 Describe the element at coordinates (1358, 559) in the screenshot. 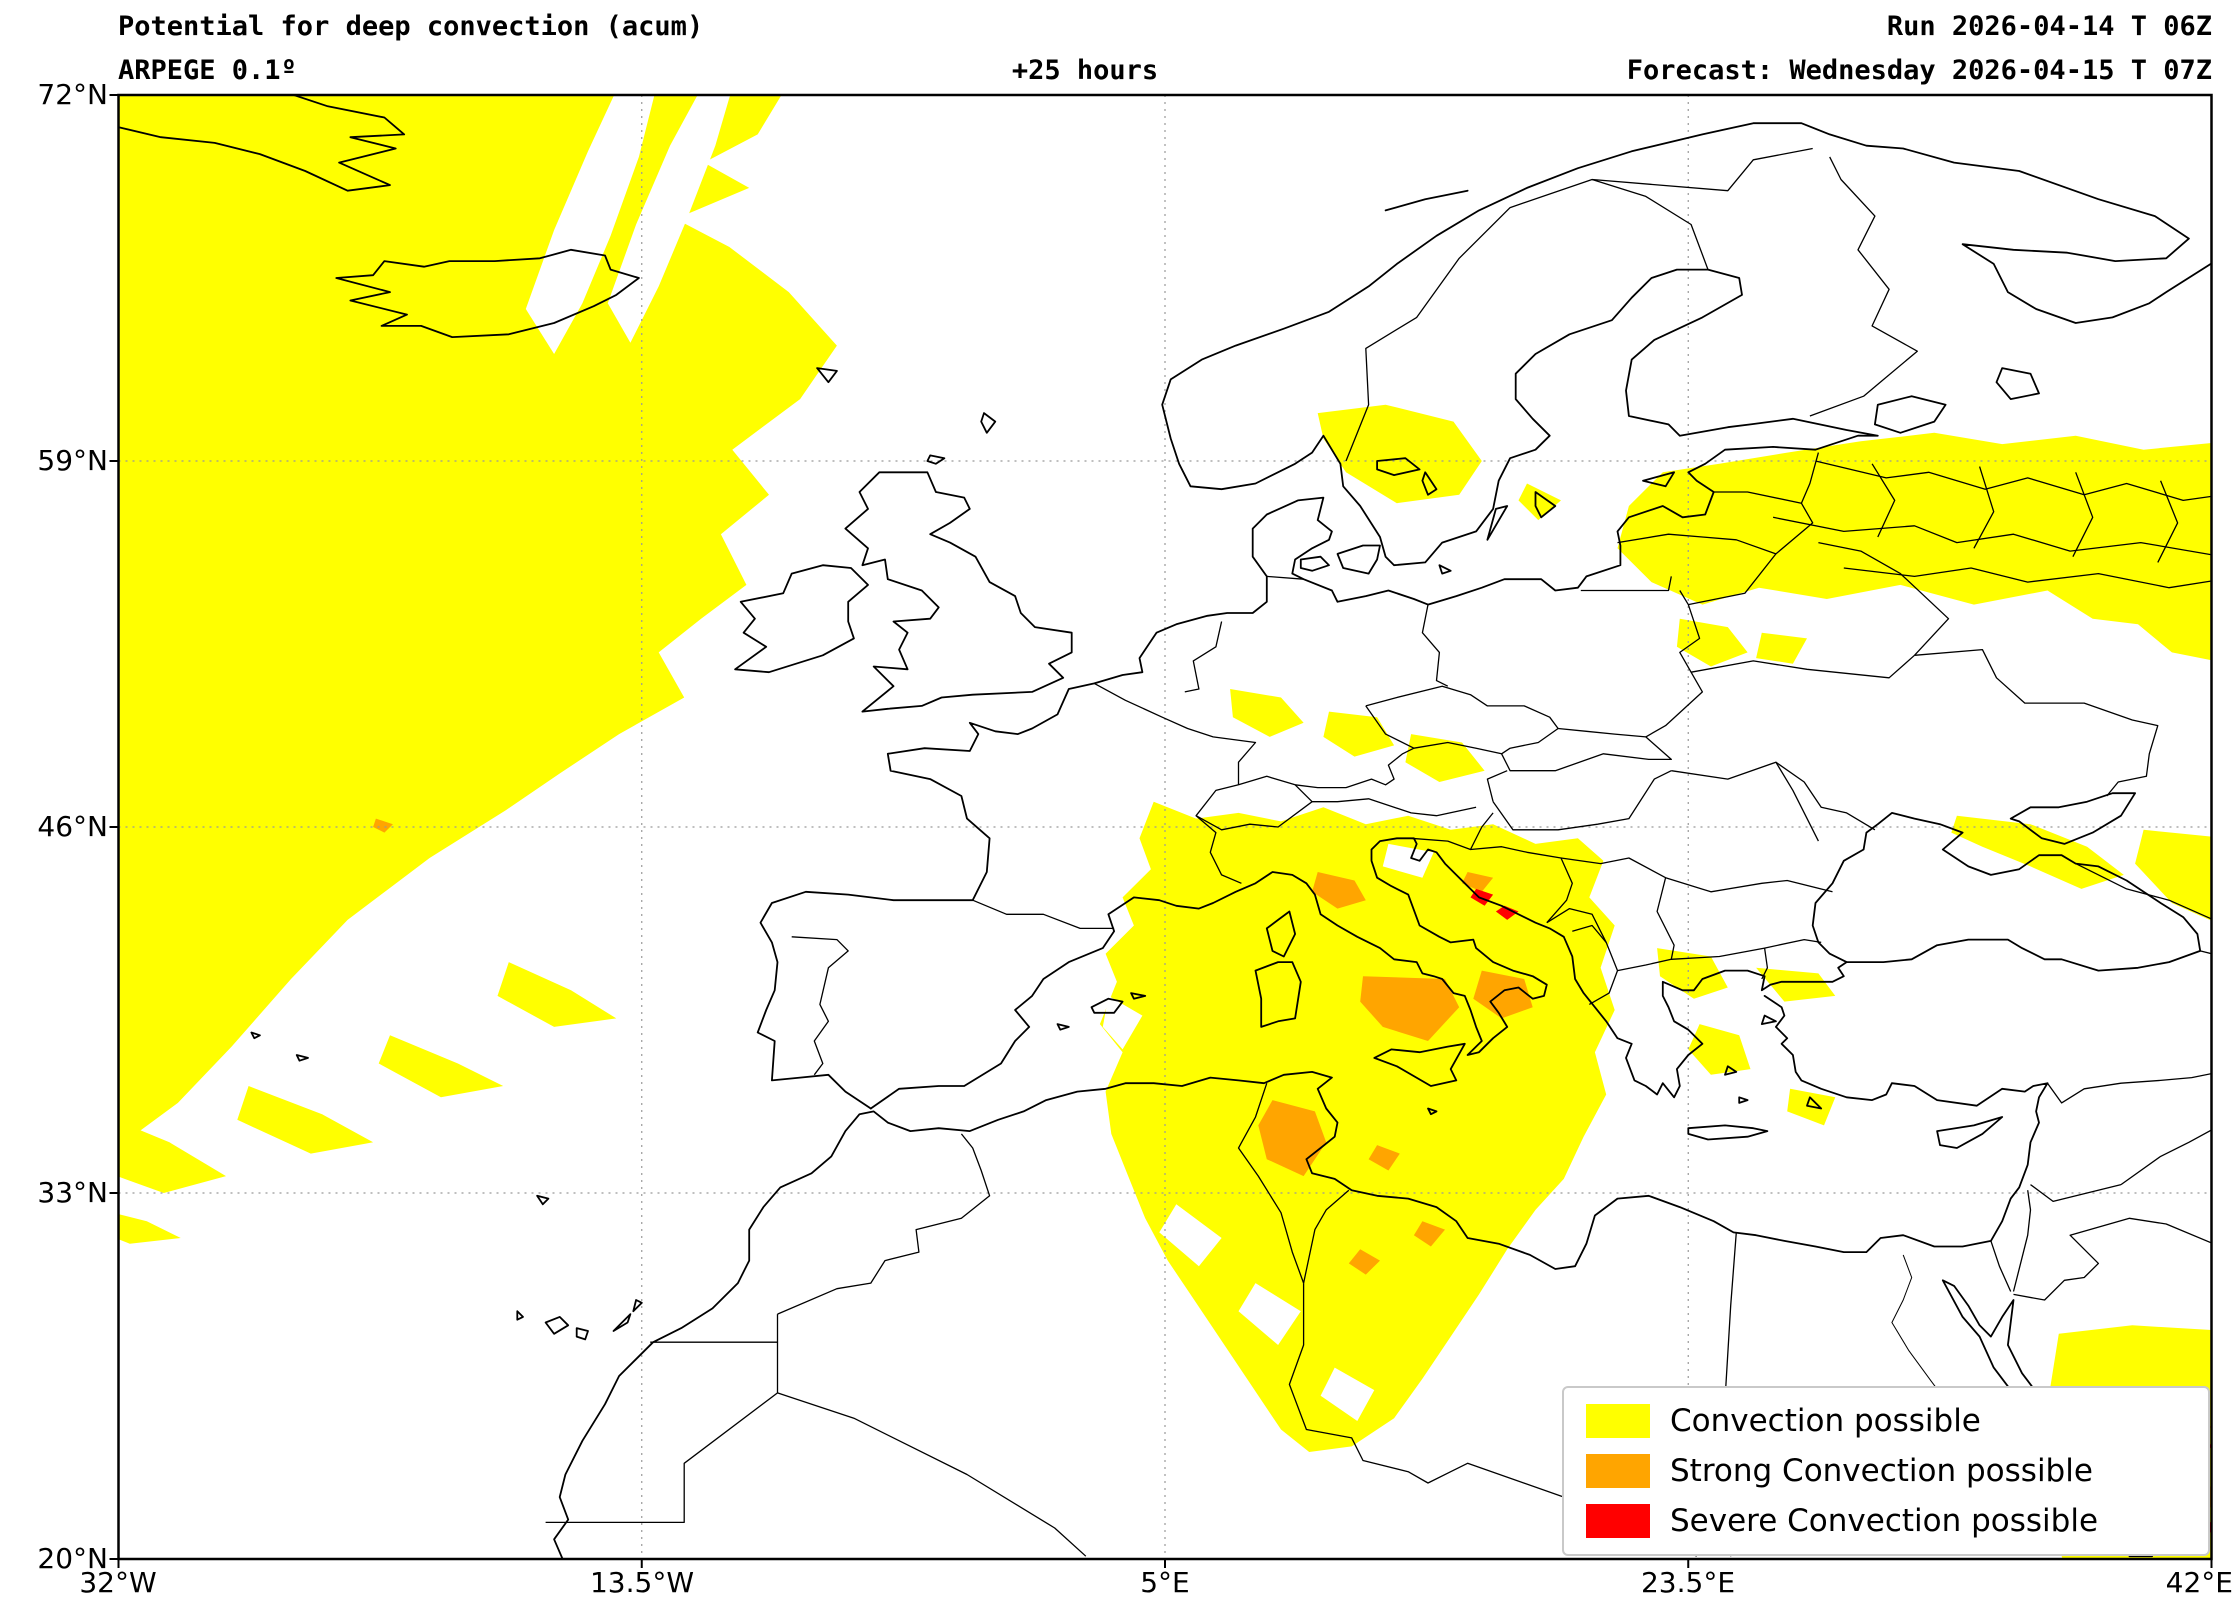

I see `coastline-zealand` at that location.